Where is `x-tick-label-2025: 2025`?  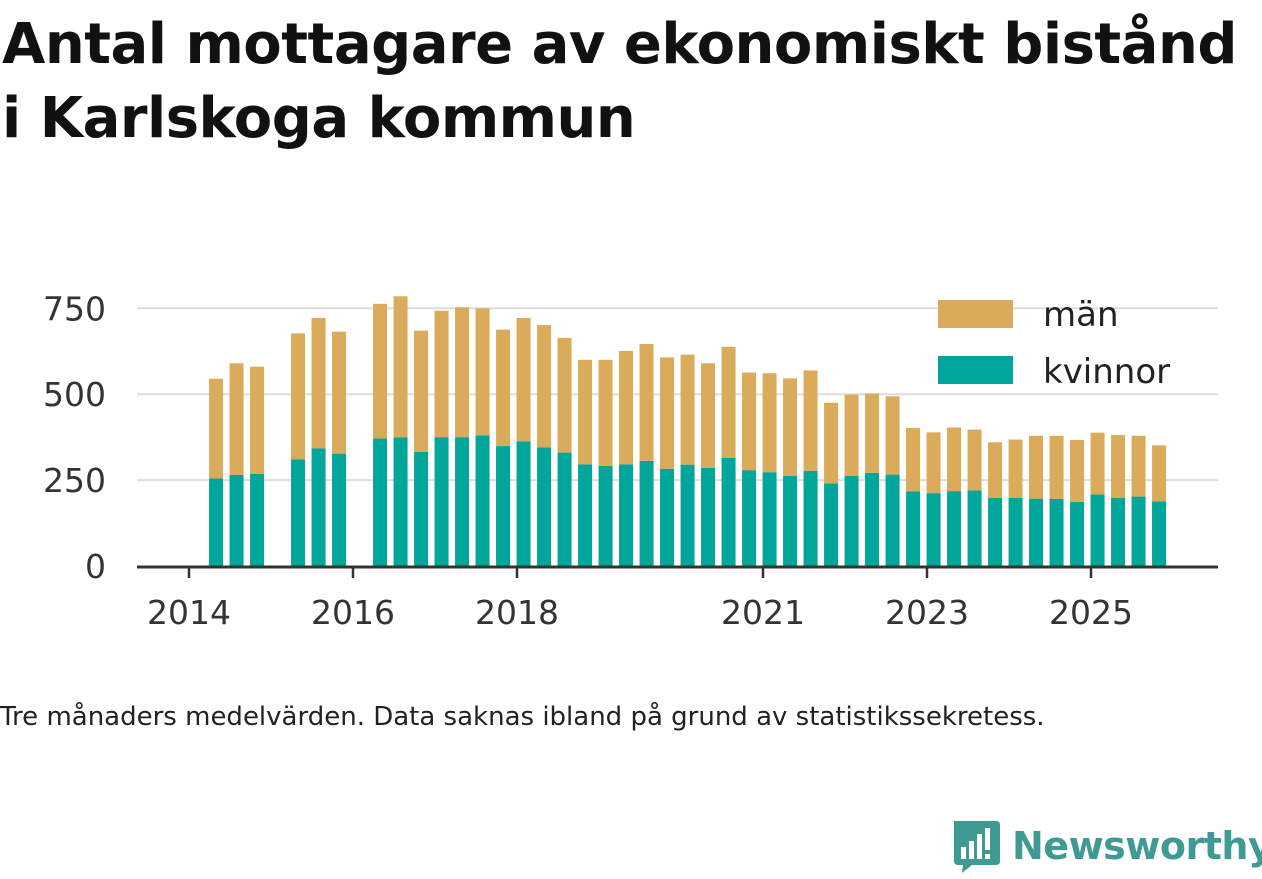
x-tick-label-2025: 2025 is located at coordinates (1091, 612).